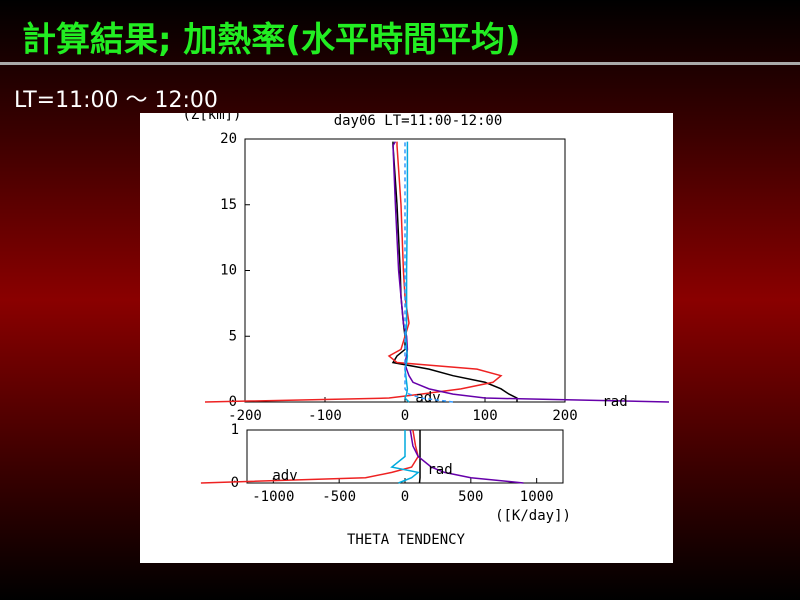  What do you see at coordinates (228, 271) in the screenshot?
I see `y-tick-label: 10` at bounding box center [228, 271].